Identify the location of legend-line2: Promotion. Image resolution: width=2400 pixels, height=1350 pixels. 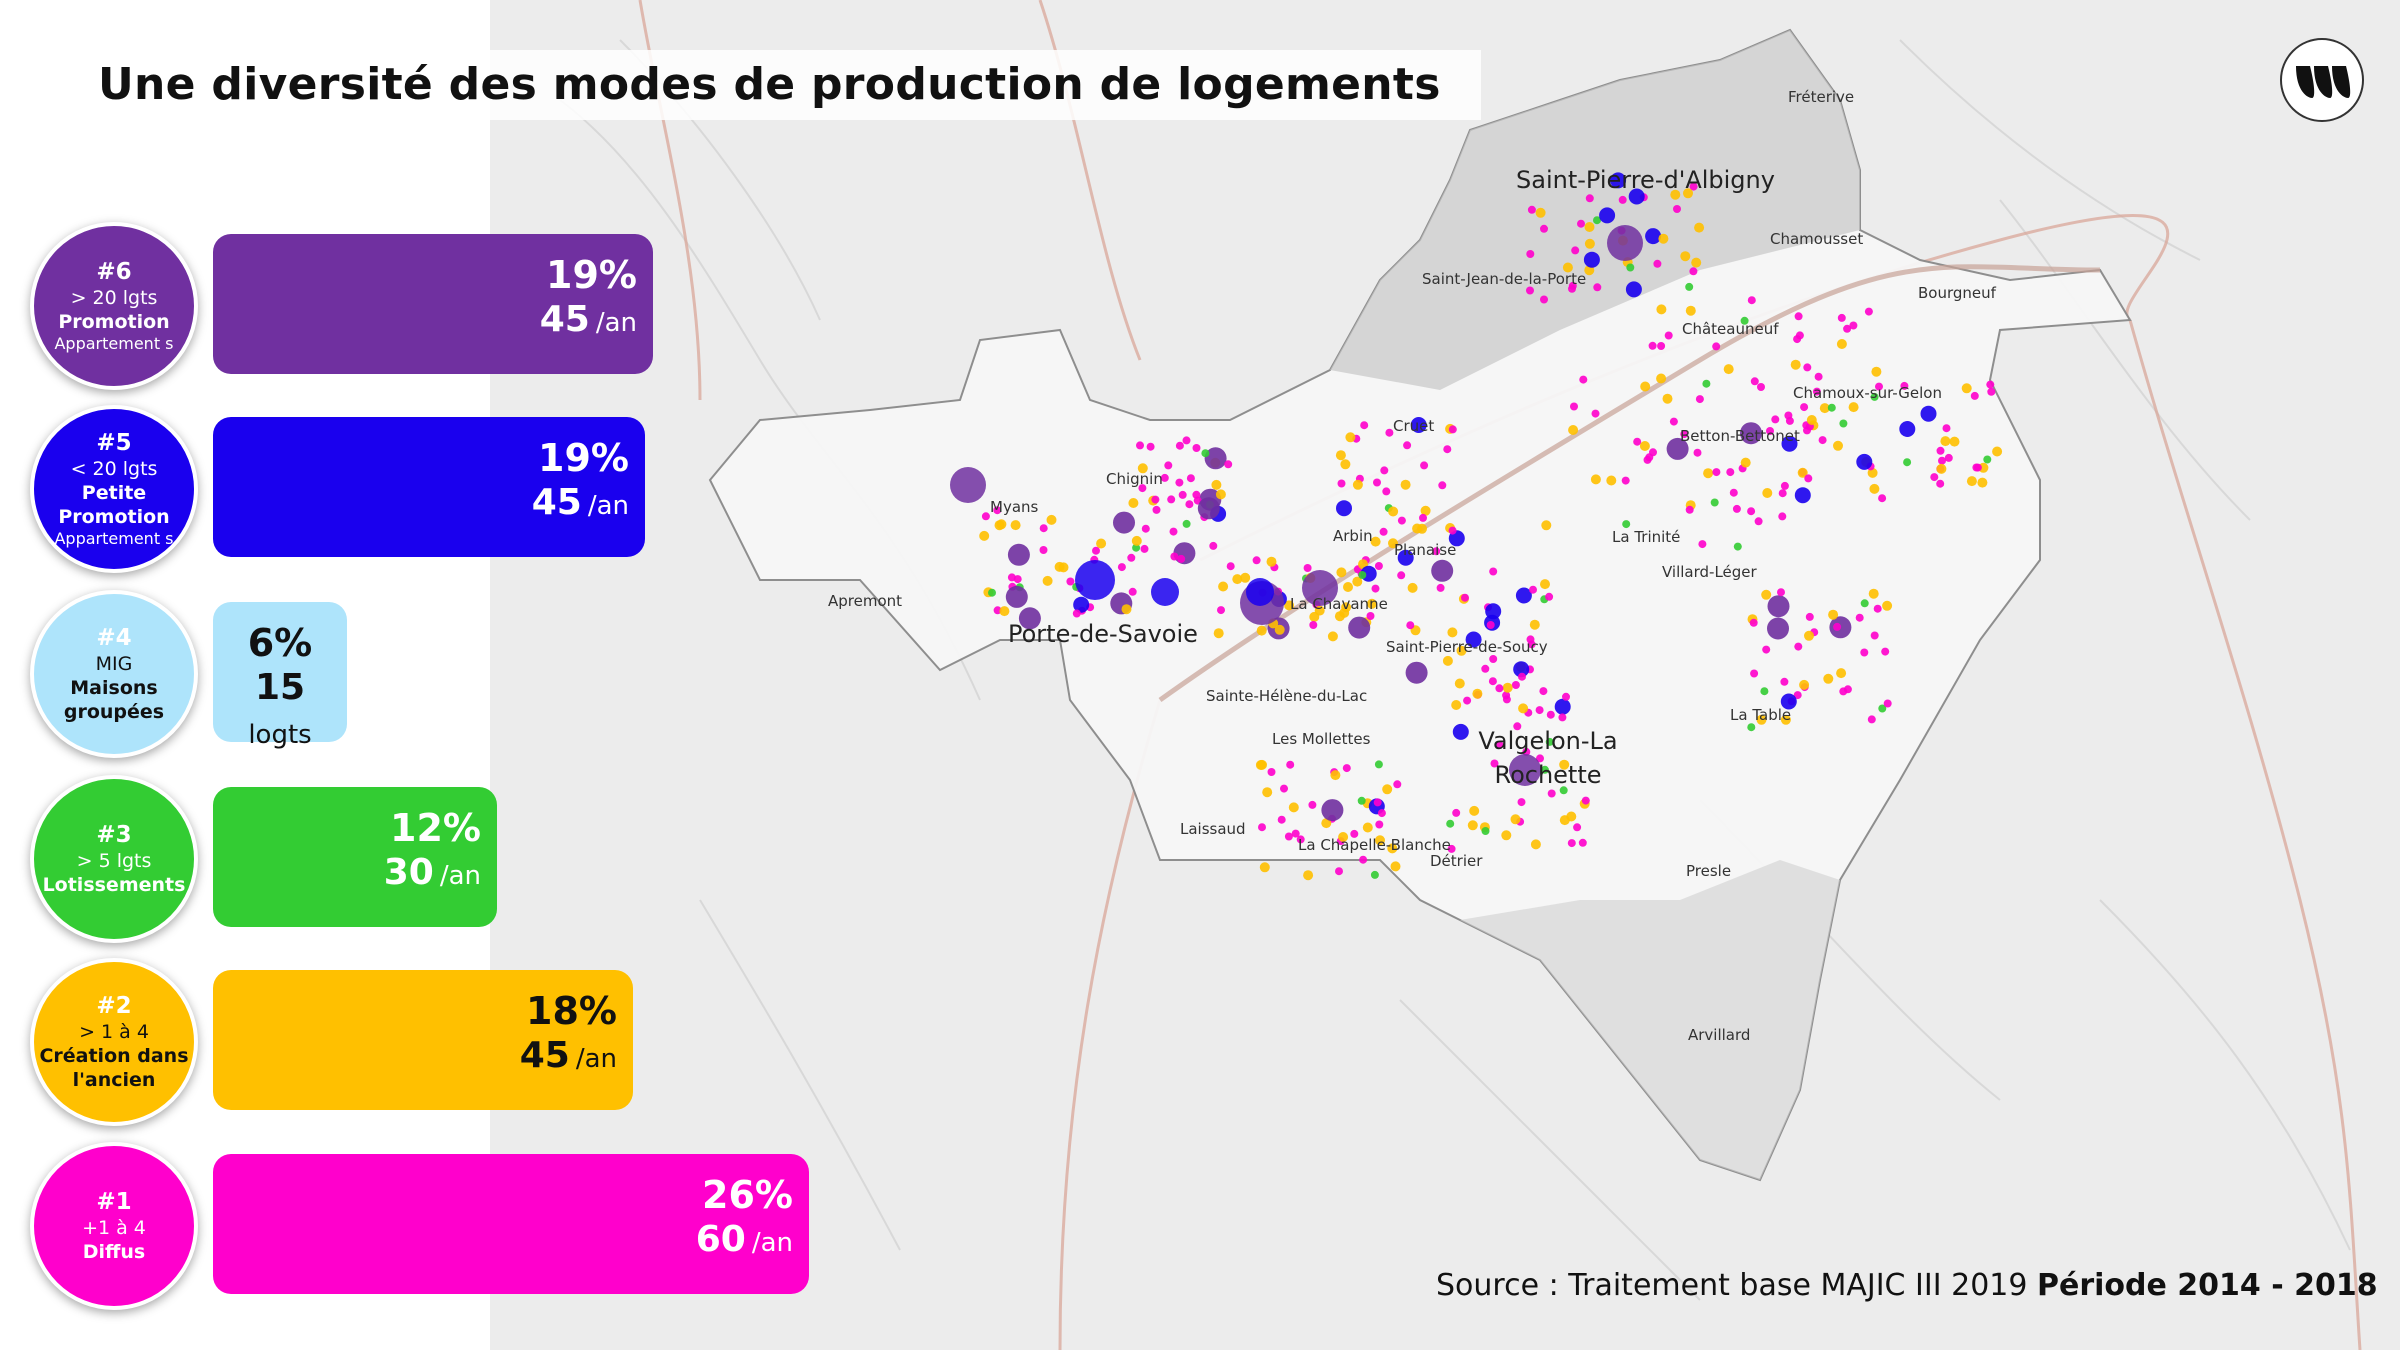
(114, 322).